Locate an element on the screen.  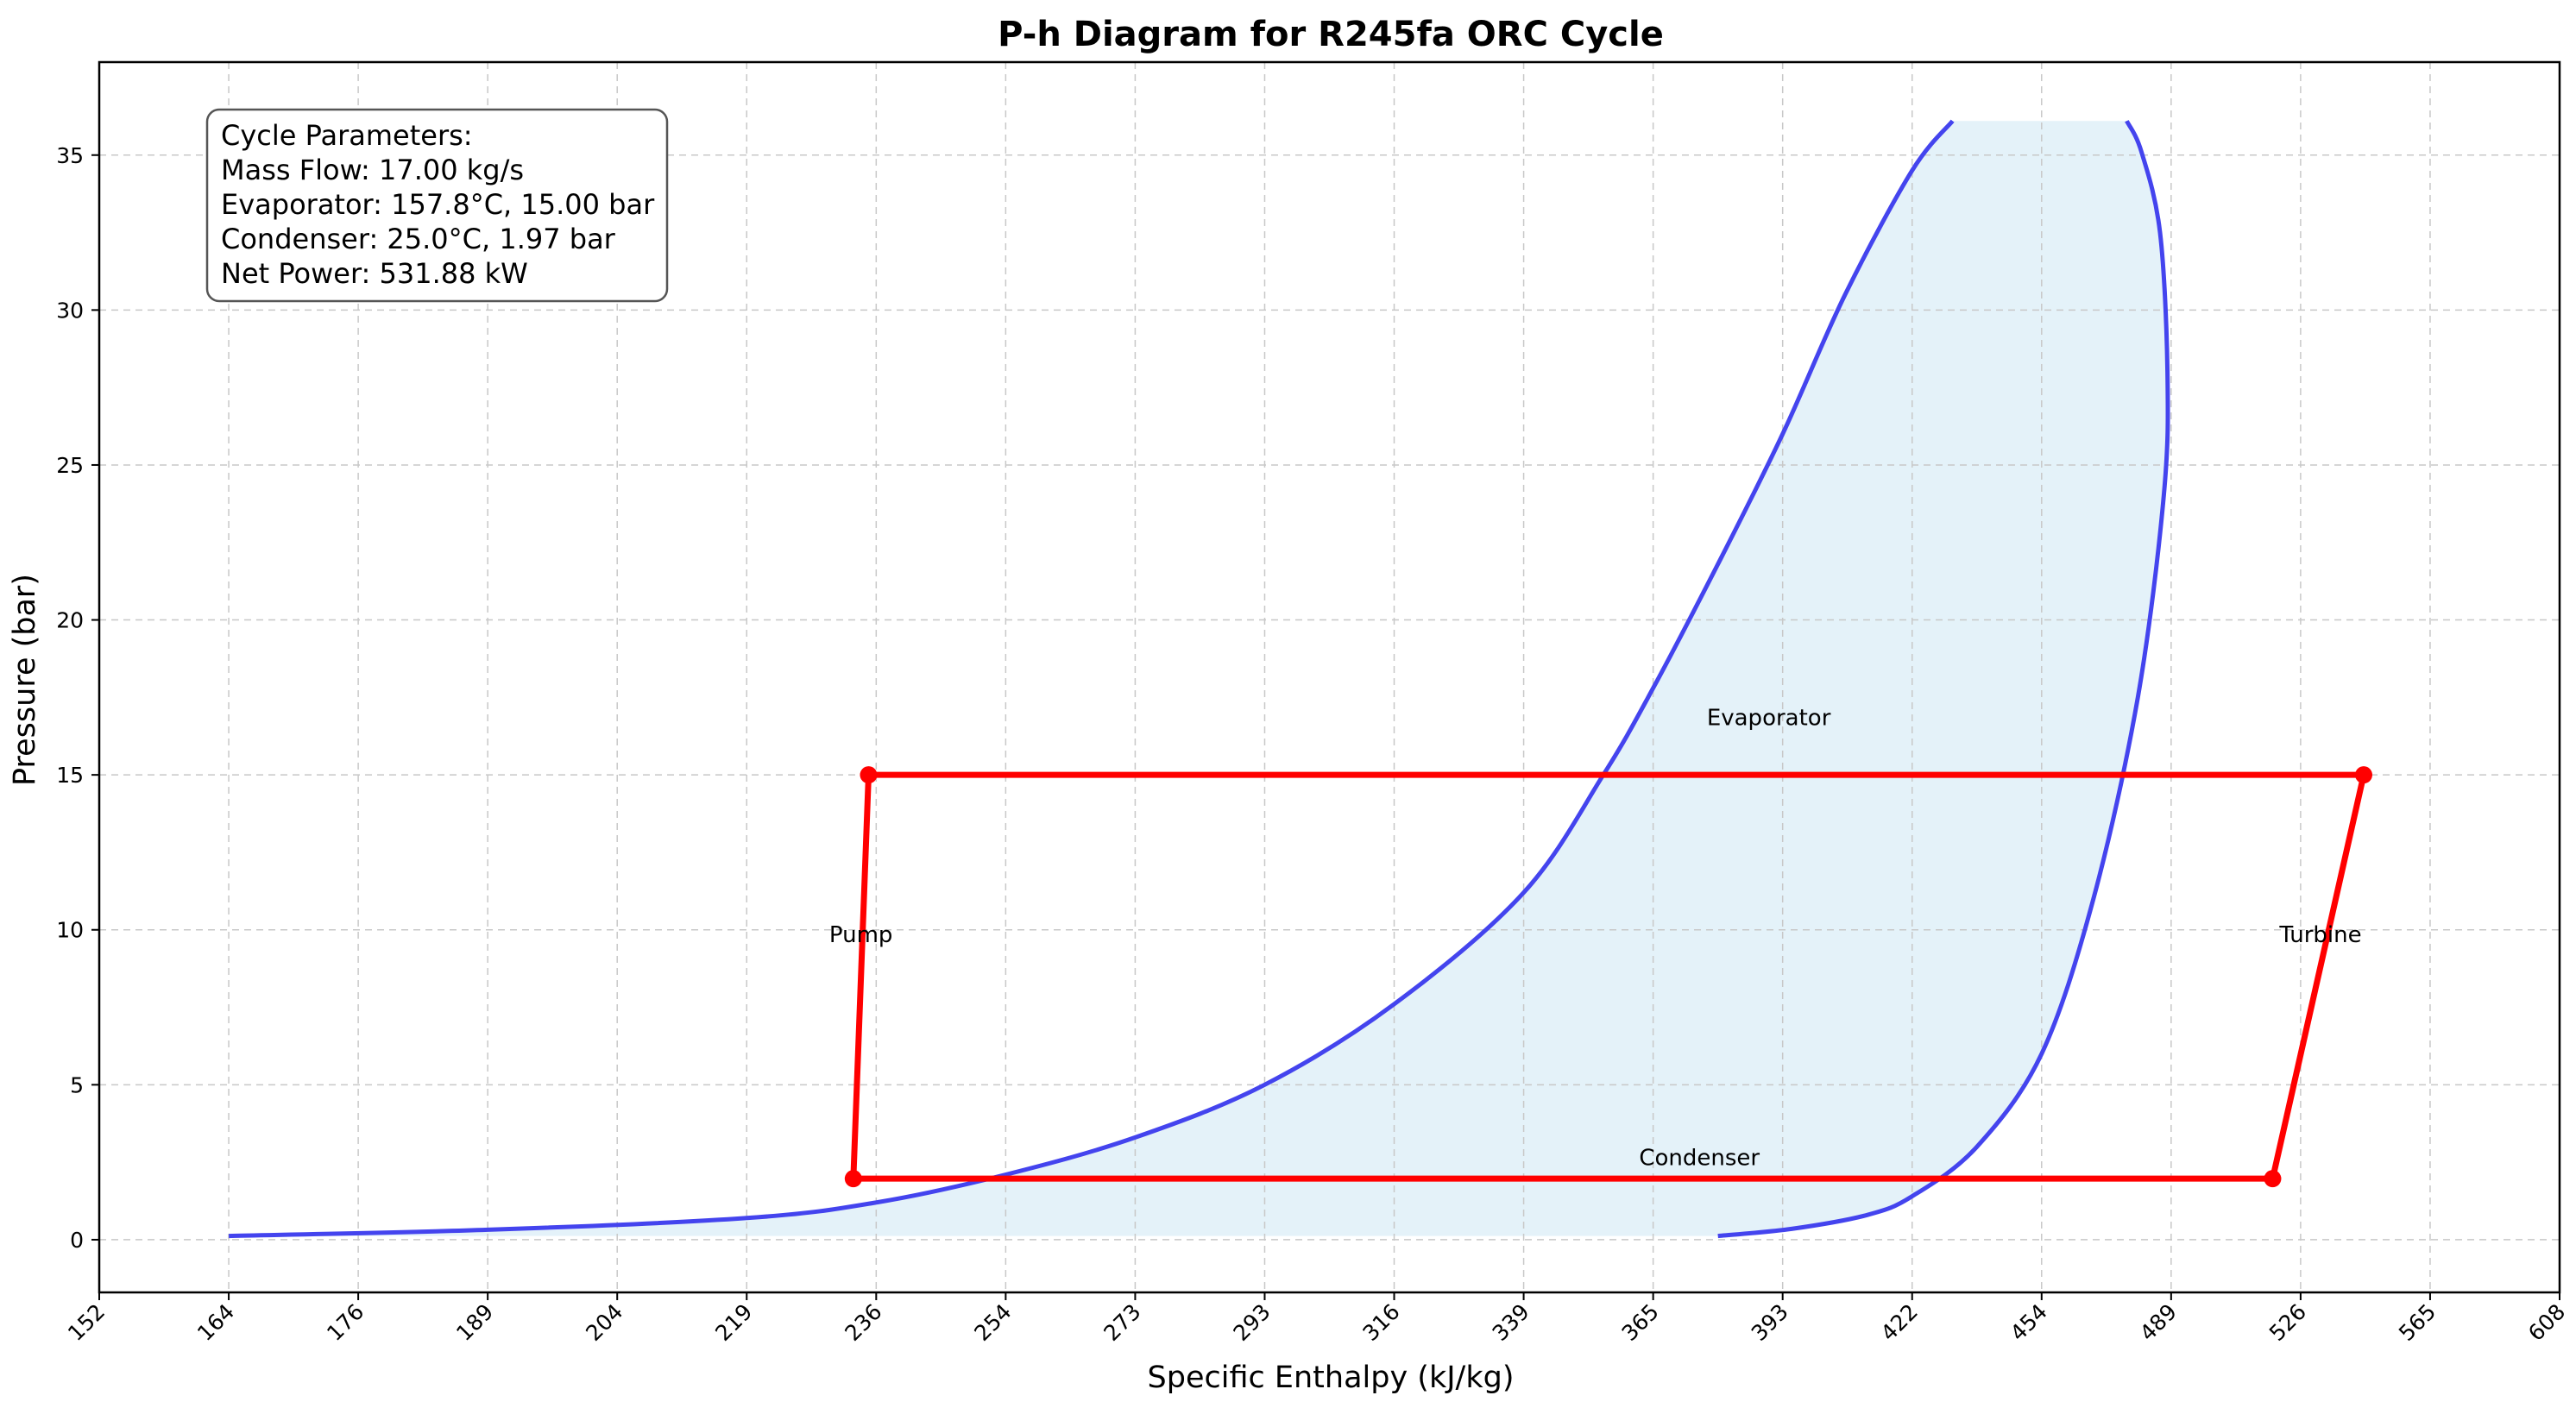
chart-title: P-h Diagram for R245fa ORC Cycle is located at coordinates (1331, 35).